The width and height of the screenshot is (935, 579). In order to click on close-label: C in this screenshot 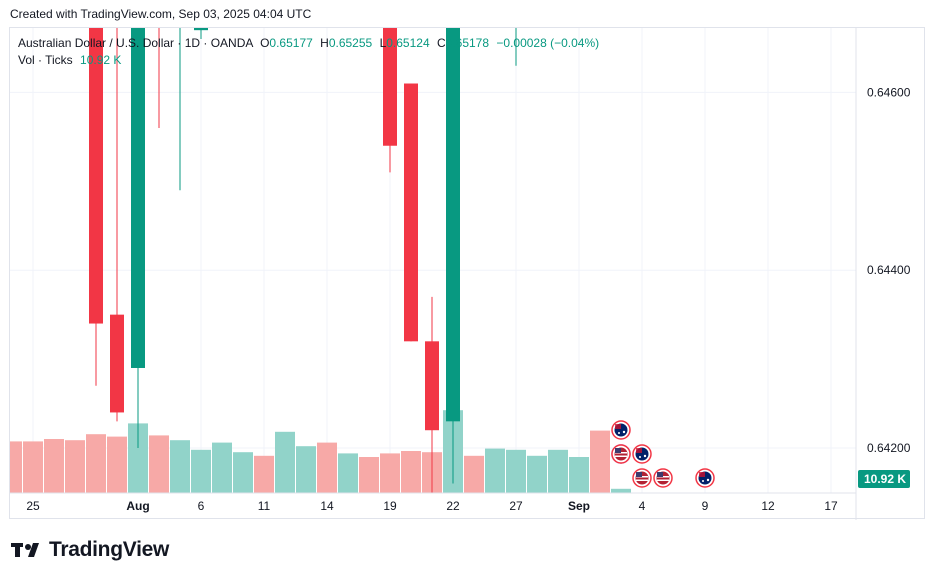, I will do `click(441, 43)`.